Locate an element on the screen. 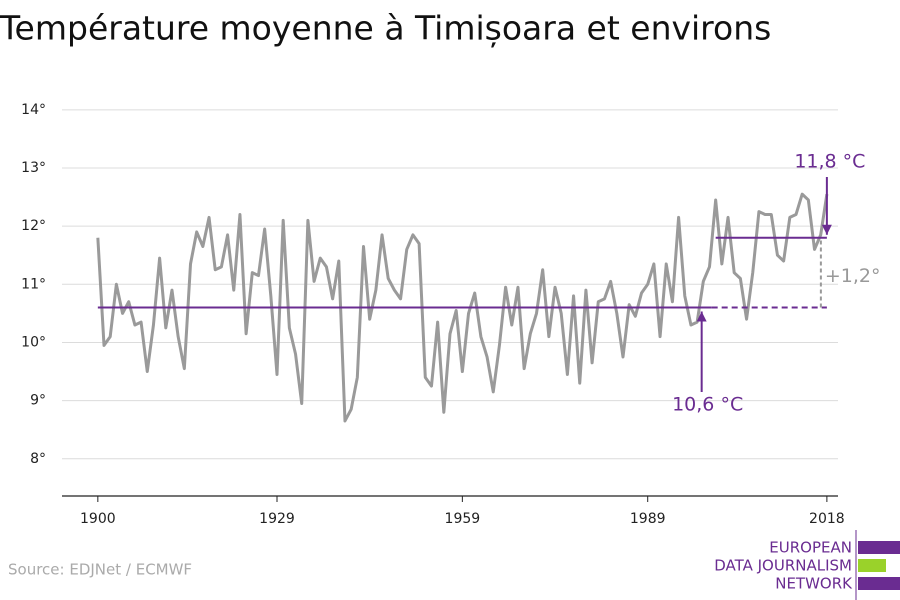  y-tick-label: 11° is located at coordinates (33, 284).